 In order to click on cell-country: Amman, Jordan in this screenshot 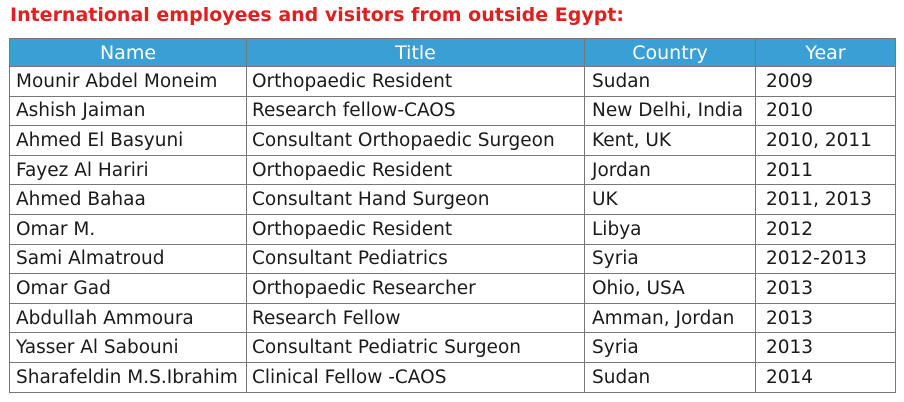, I will do `click(670, 318)`.